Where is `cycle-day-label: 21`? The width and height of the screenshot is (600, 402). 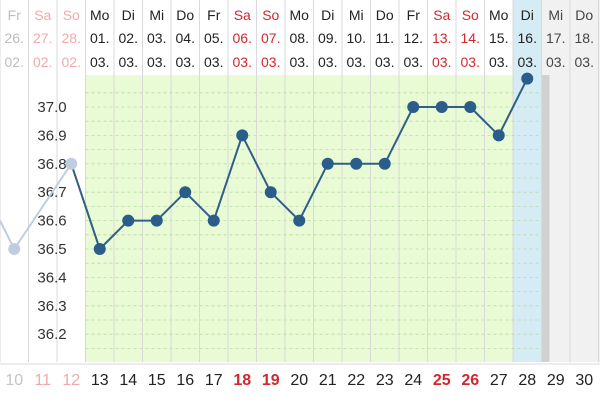 cycle-day-label: 21 is located at coordinates (328, 380).